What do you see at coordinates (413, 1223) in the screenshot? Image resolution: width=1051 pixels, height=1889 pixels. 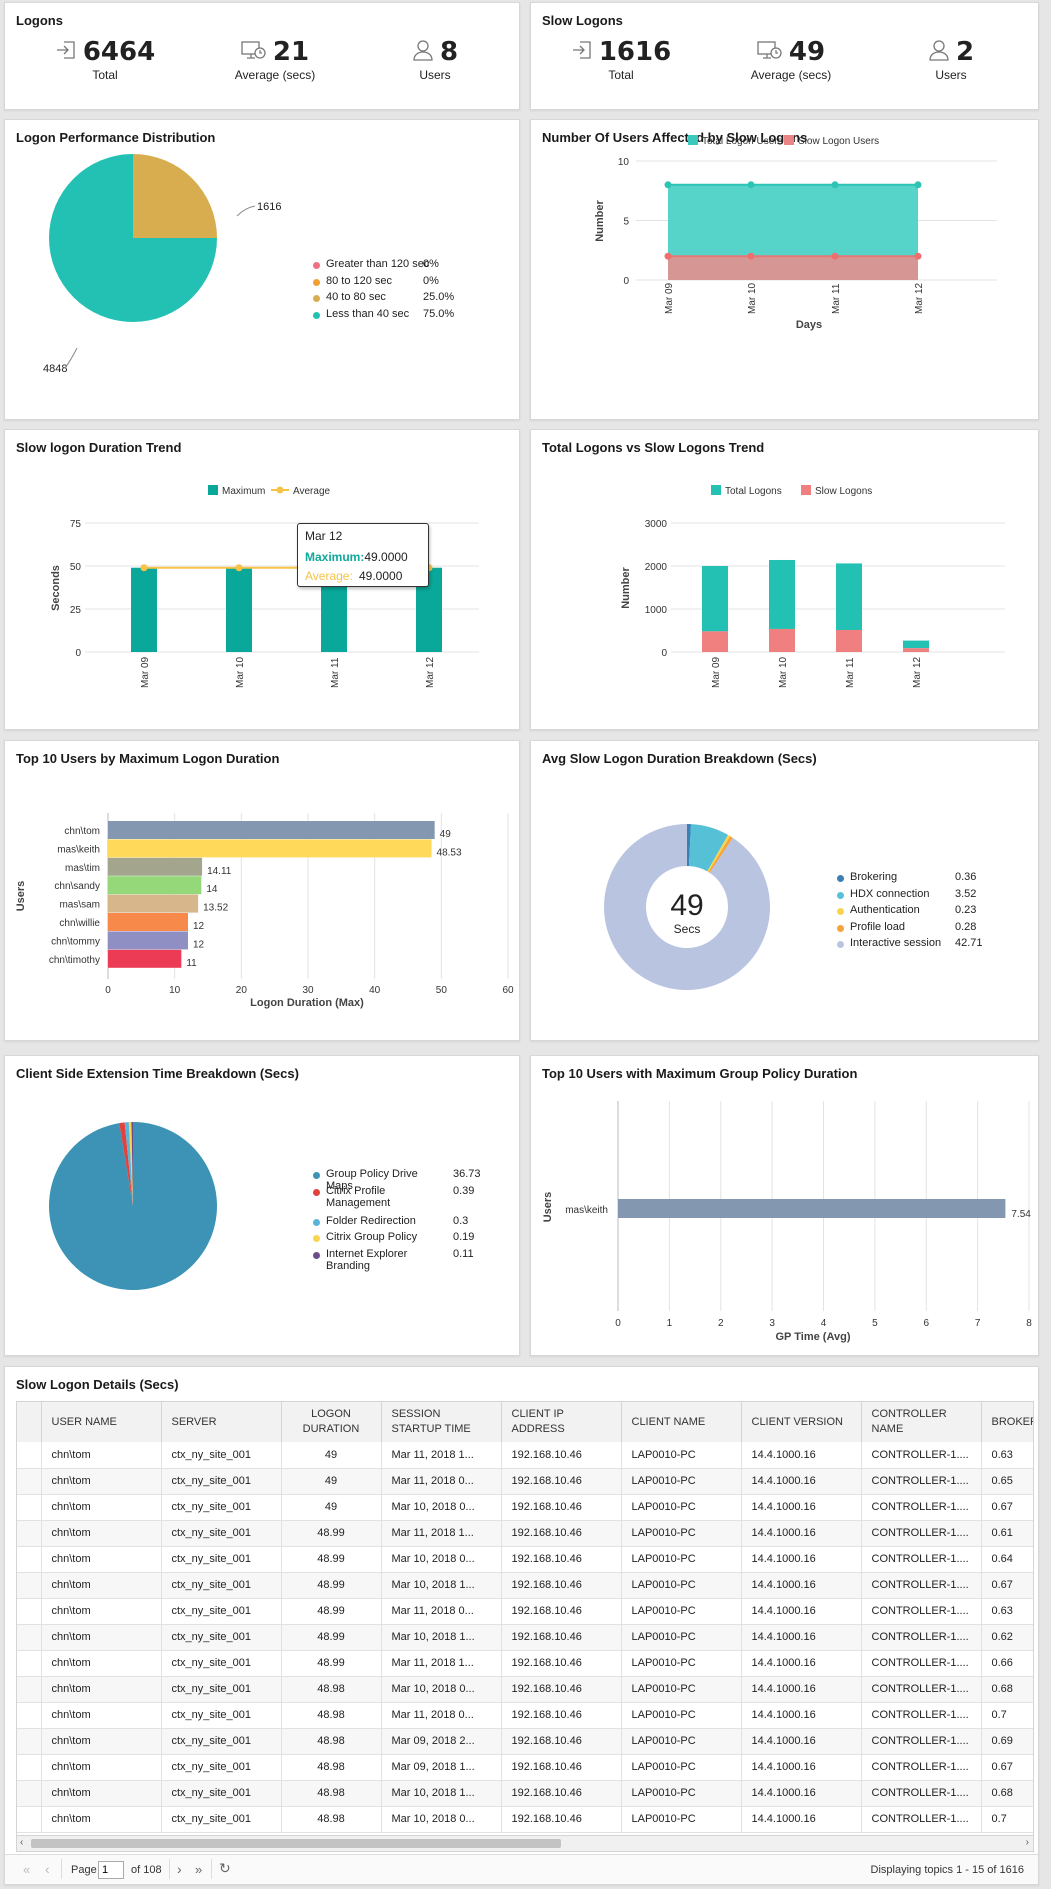 I see `legend-item: Folder Redirection 0.3` at bounding box center [413, 1223].